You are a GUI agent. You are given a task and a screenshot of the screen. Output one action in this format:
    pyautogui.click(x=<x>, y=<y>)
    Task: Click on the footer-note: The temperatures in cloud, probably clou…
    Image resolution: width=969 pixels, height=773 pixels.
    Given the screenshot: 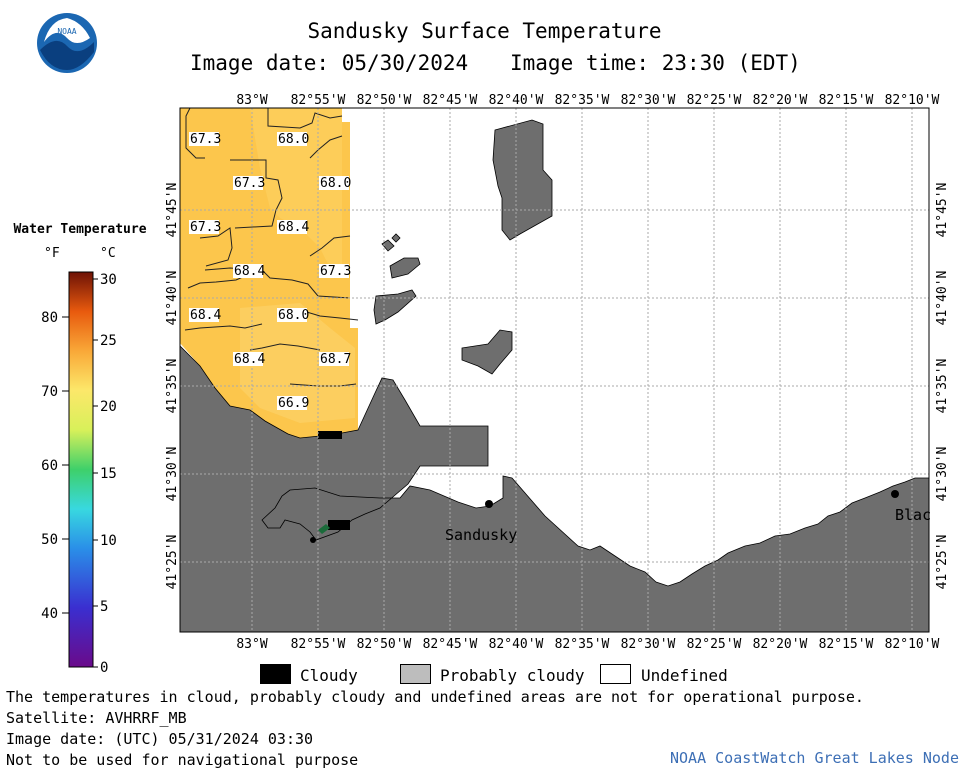 What is the action you would take?
    pyautogui.click(x=435, y=697)
    